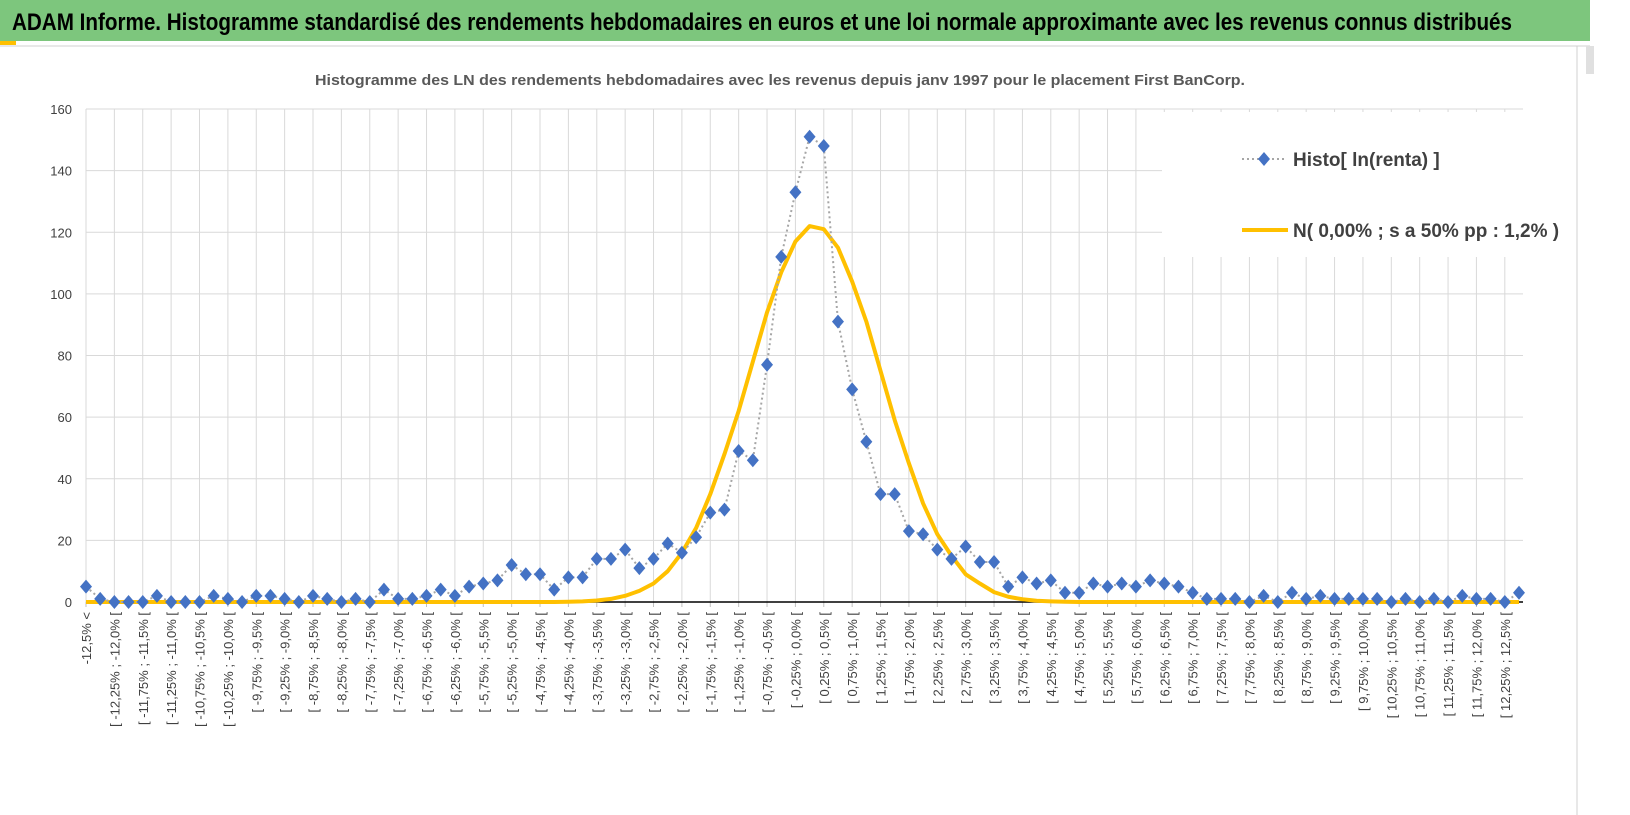 The width and height of the screenshot is (1630, 815). I want to click on y-tick-label: 80, so click(65, 356).